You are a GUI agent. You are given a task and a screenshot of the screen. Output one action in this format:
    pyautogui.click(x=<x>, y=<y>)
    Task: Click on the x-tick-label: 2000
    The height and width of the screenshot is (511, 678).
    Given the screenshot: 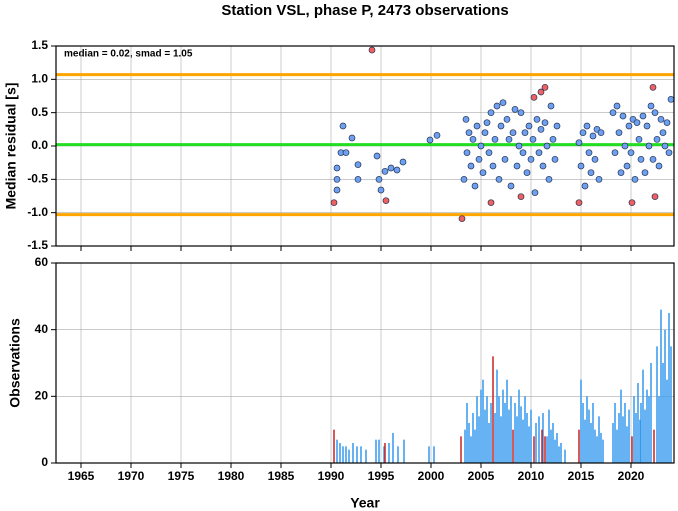 What is the action you would take?
    pyautogui.click(x=431, y=476)
    